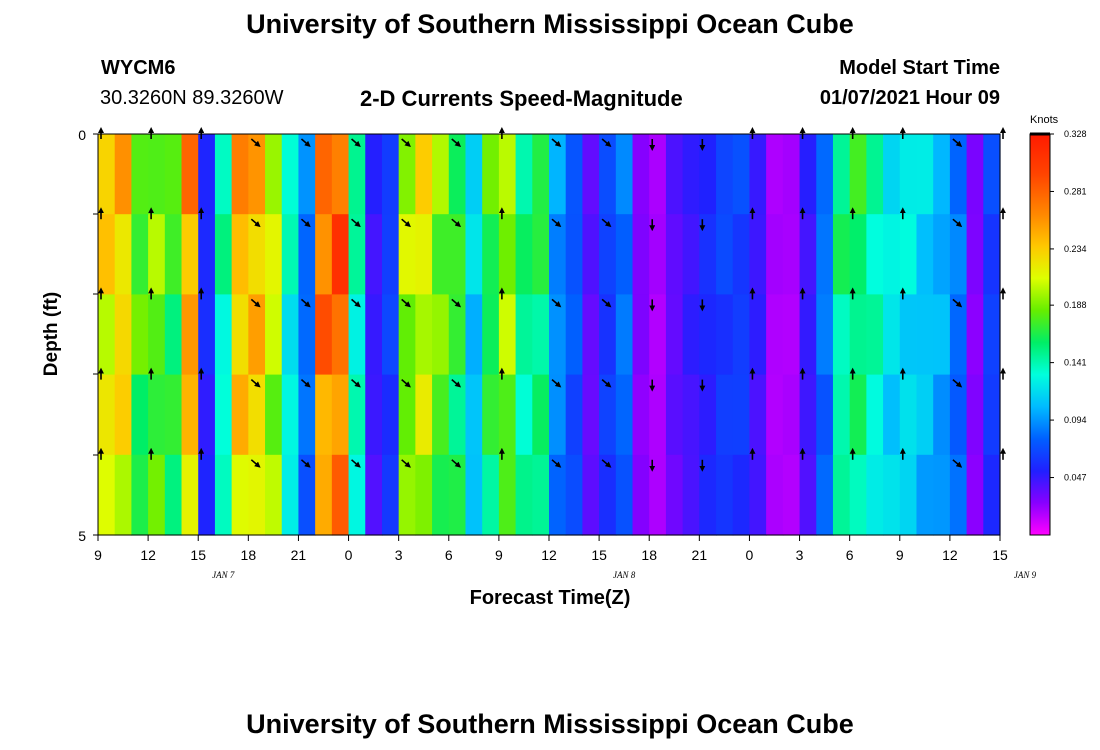 This screenshot has height=750, width=1100. What do you see at coordinates (1075, 191) in the screenshot?
I see `colorbar-tick-label: 0.281` at bounding box center [1075, 191].